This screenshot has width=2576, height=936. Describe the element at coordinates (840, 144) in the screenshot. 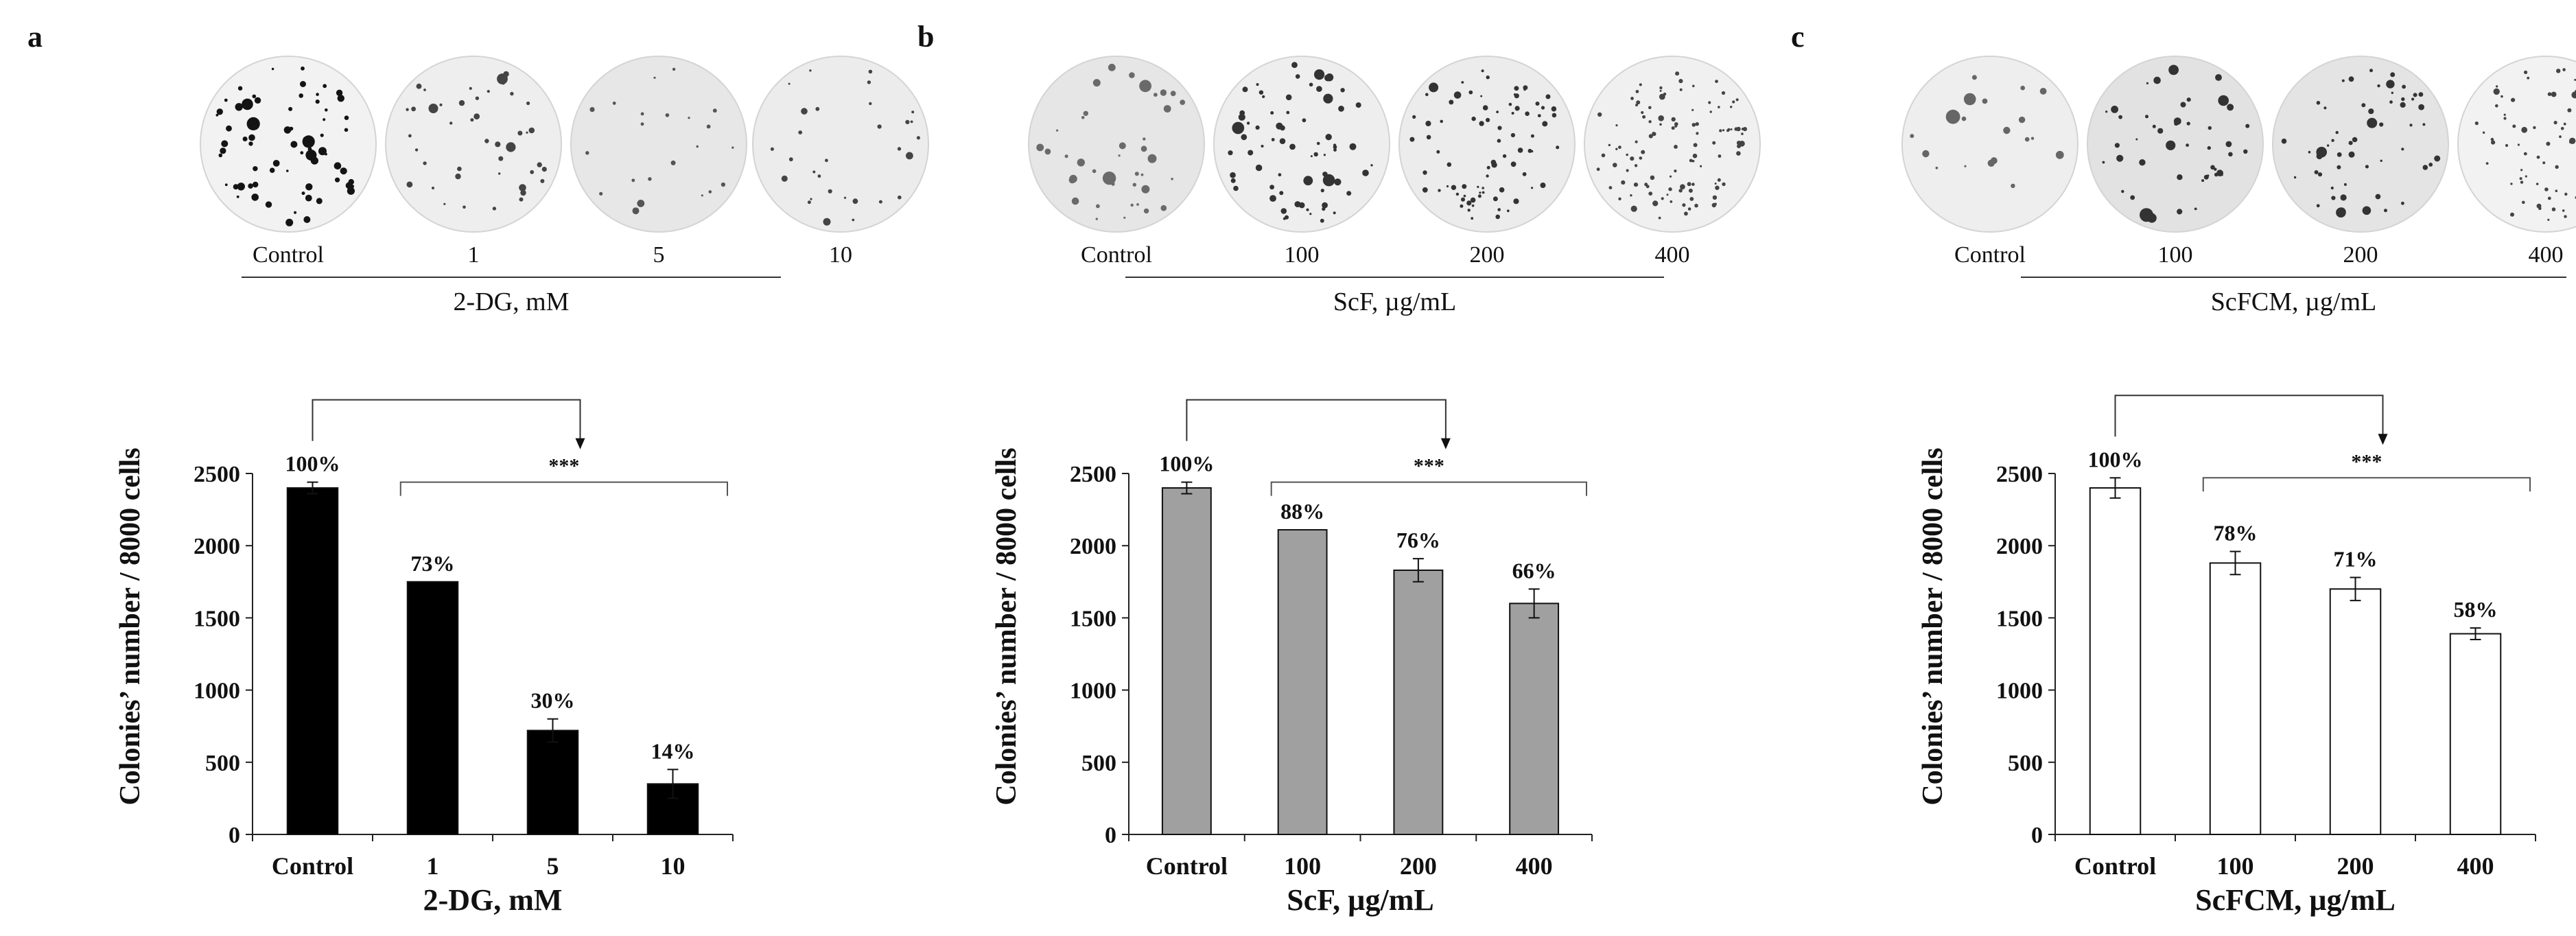

I see `plate-dish` at that location.